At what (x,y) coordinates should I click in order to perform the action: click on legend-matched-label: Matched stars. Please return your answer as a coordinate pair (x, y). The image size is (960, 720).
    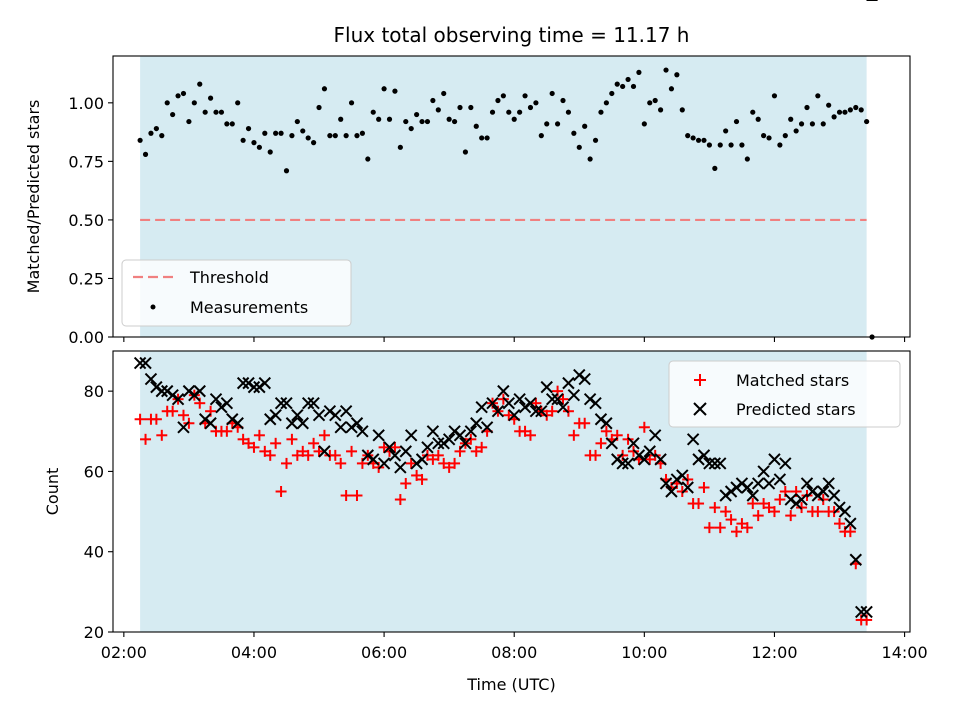
    Looking at the image, I should click on (792, 380).